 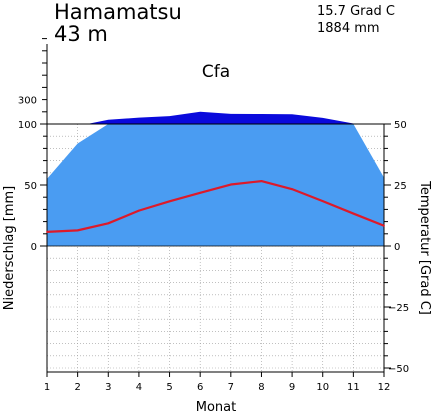 I want to click on x-tick-label: 3, so click(x=108, y=387).